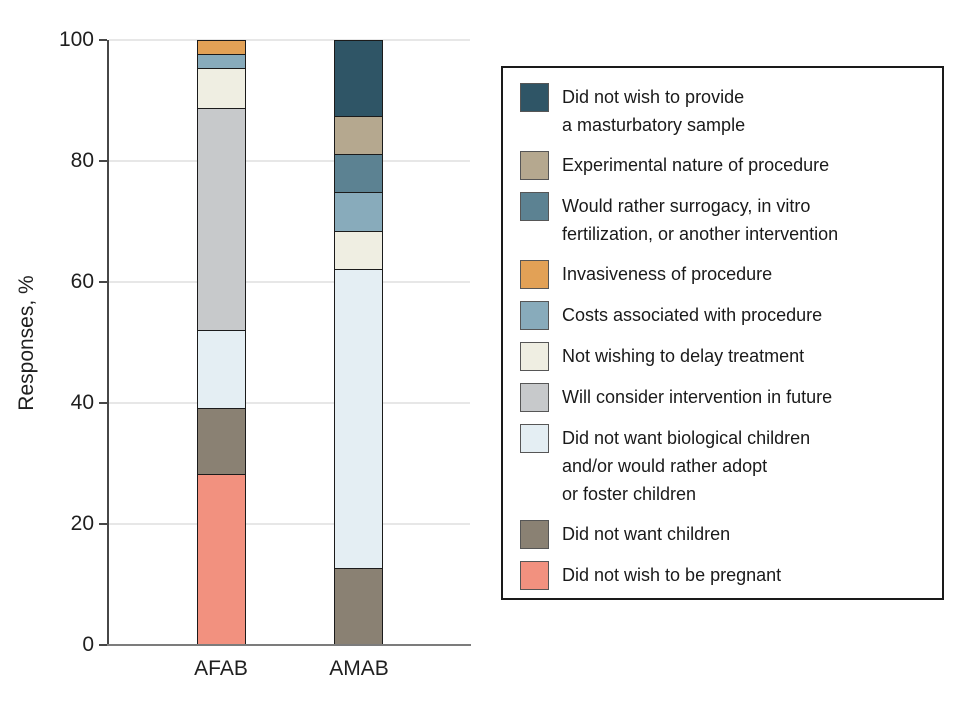  What do you see at coordinates (700, 234) in the screenshot?
I see `legend-label-line: fertilization, or another intervention` at bounding box center [700, 234].